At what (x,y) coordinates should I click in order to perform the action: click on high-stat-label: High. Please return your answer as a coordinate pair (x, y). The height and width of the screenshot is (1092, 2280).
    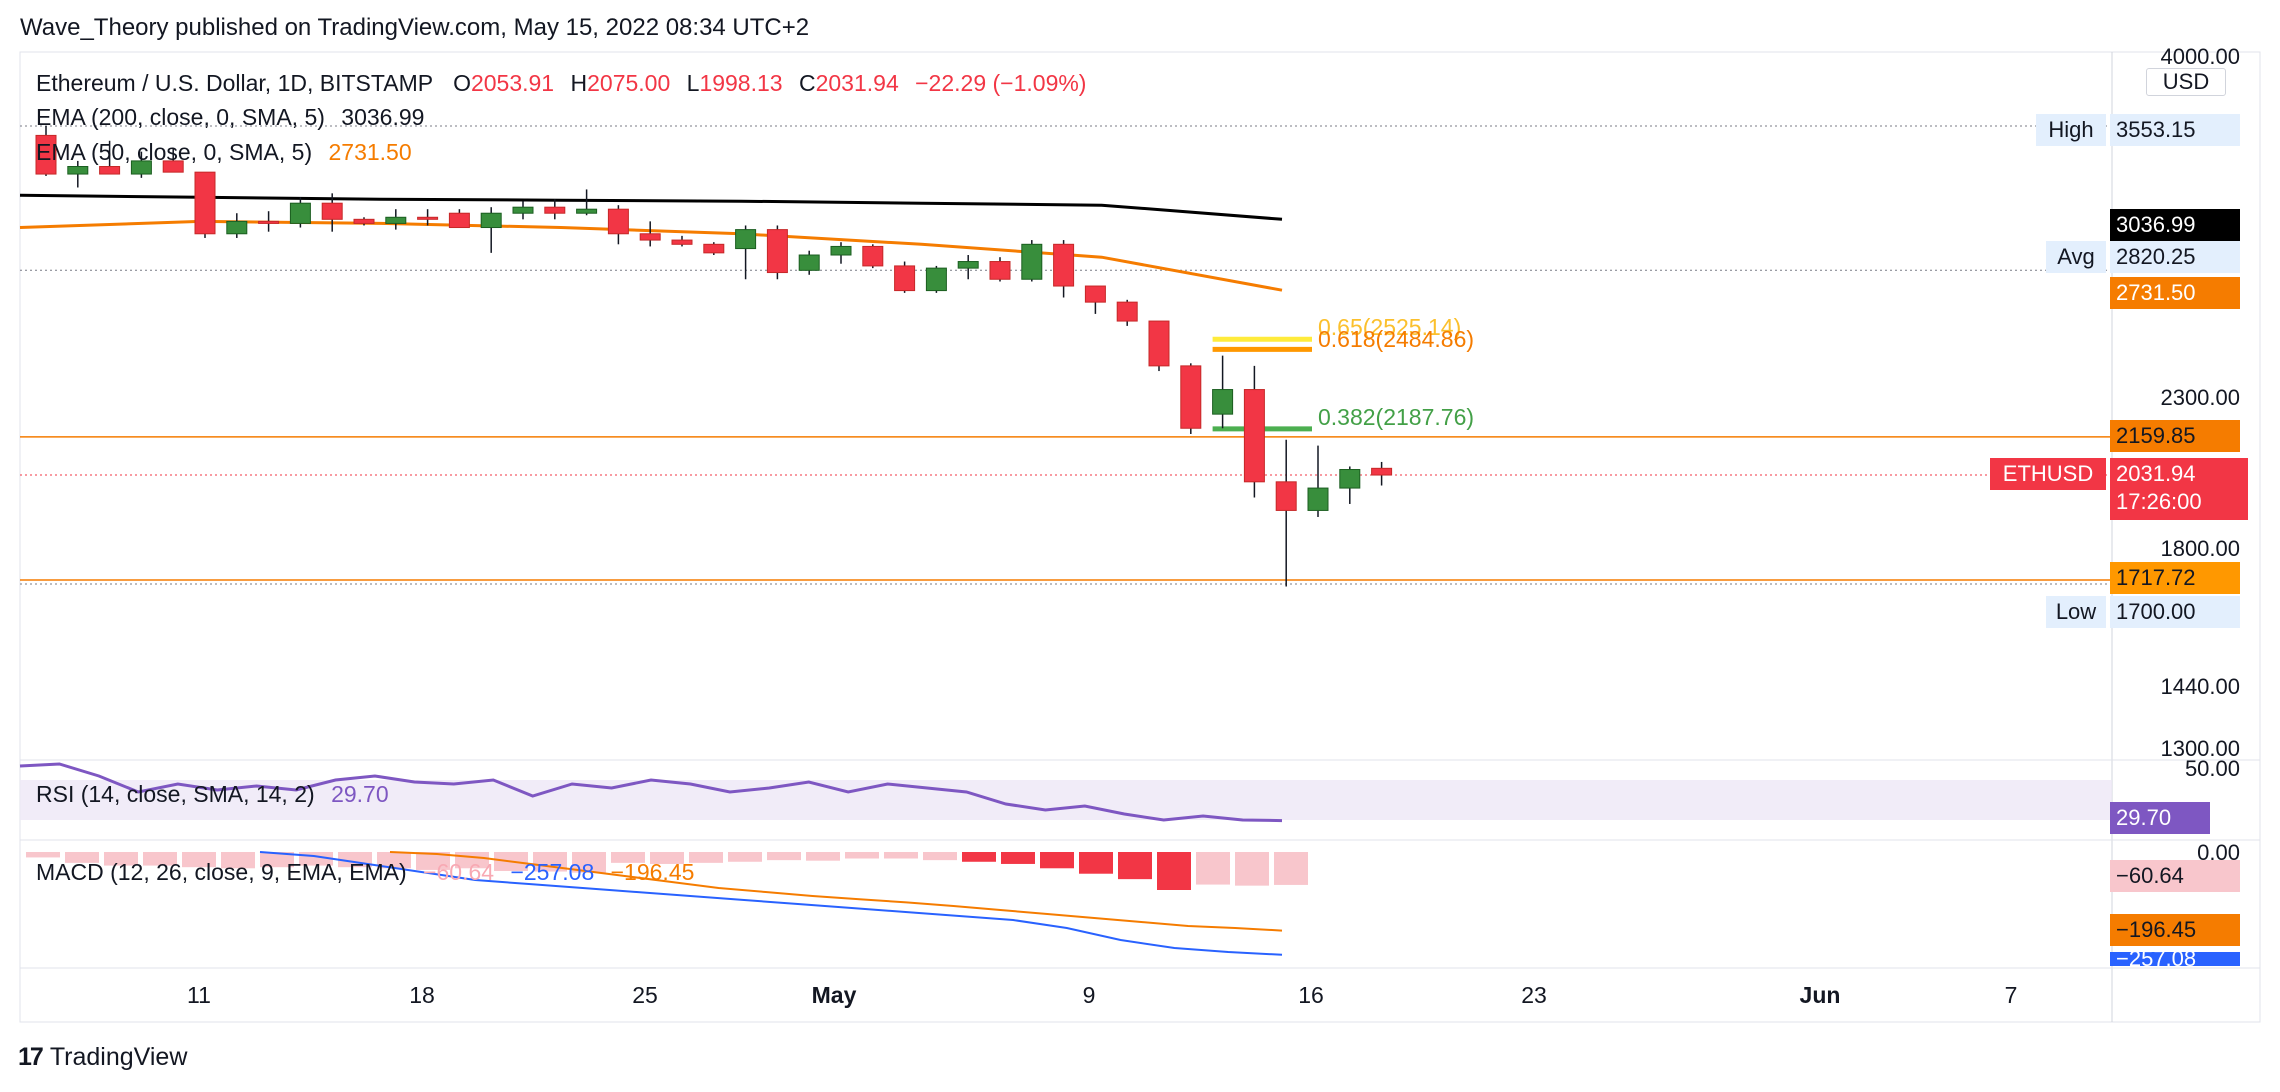
    Looking at the image, I should click on (2071, 130).